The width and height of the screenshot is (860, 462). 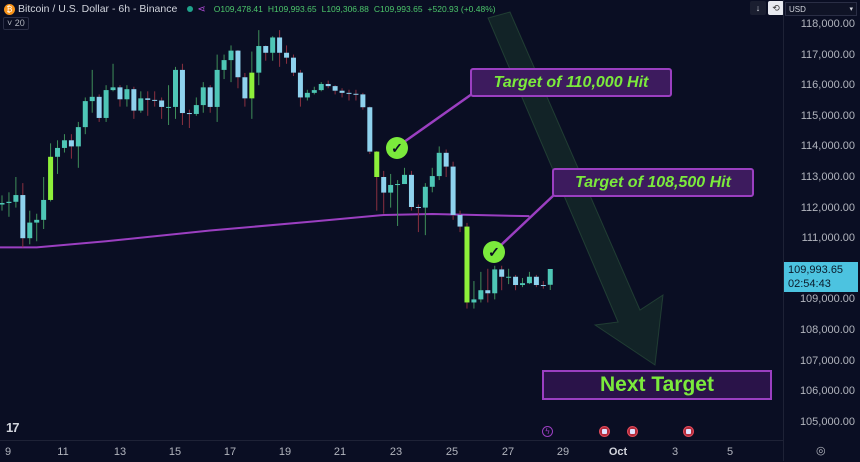 What do you see at coordinates (376, 9) in the screenshot?
I see `close-label: C` at bounding box center [376, 9].